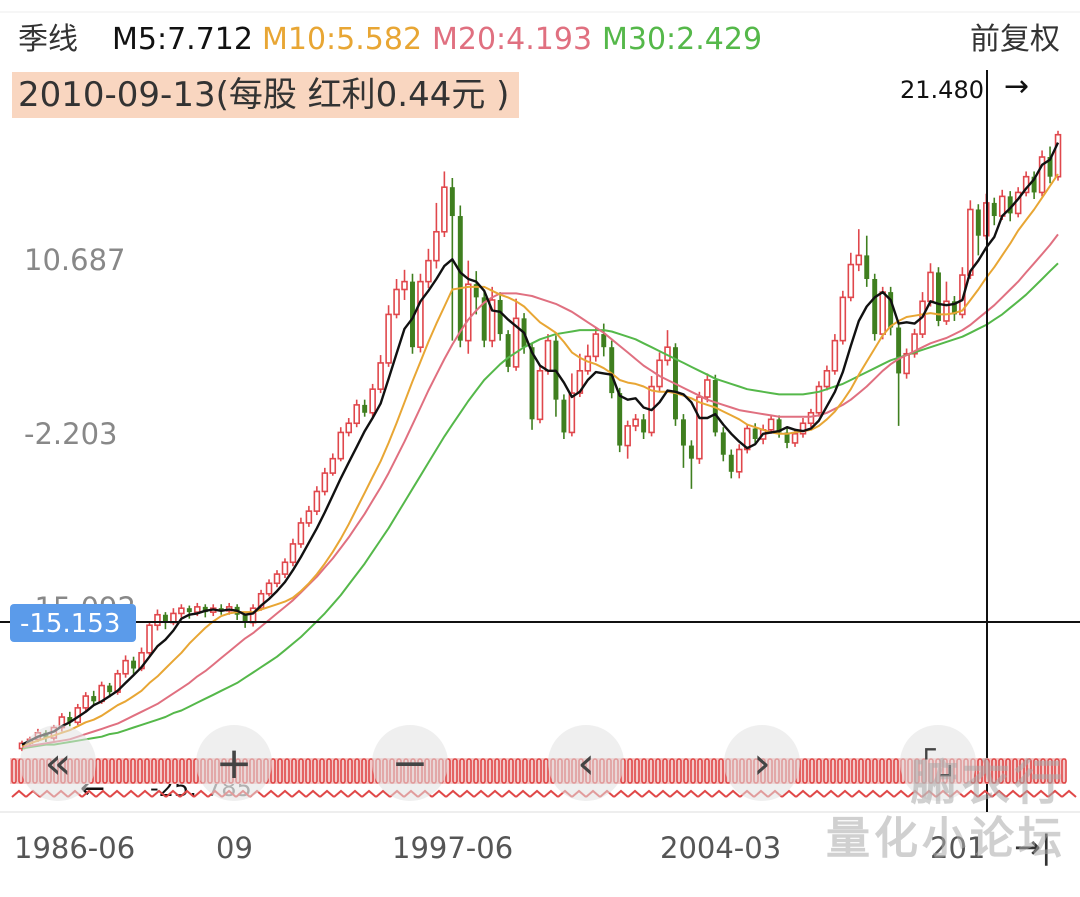  What do you see at coordinates (1033, 847) in the screenshot?
I see `jump-to-latest-icon: →|` at bounding box center [1033, 847].